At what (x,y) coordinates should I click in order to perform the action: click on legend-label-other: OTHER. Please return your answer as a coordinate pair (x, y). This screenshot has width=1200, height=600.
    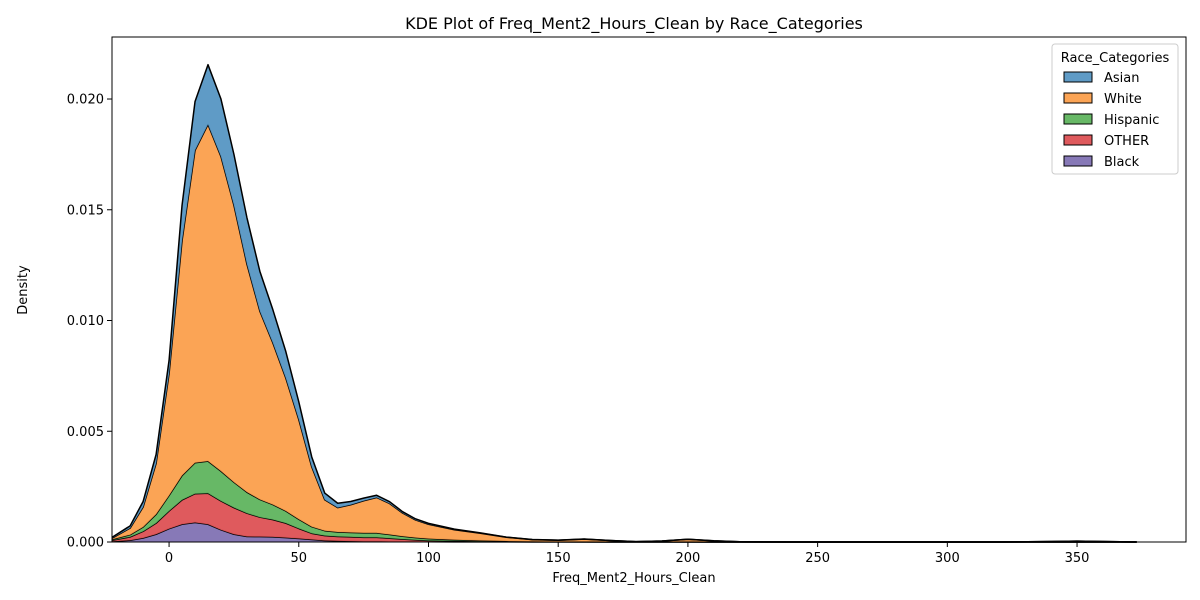
    Looking at the image, I should click on (1126, 141).